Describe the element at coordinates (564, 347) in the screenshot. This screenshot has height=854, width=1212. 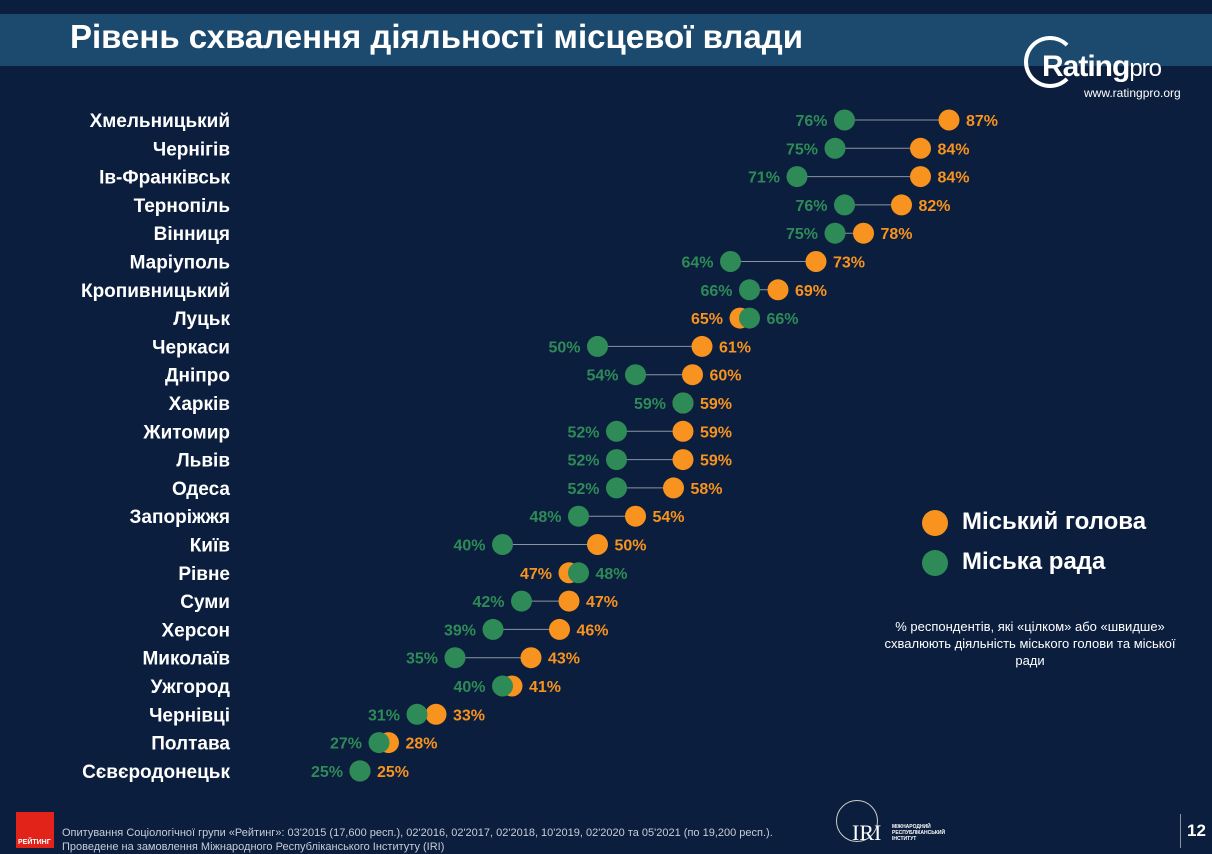
I see `council-value-label: 50%` at that location.